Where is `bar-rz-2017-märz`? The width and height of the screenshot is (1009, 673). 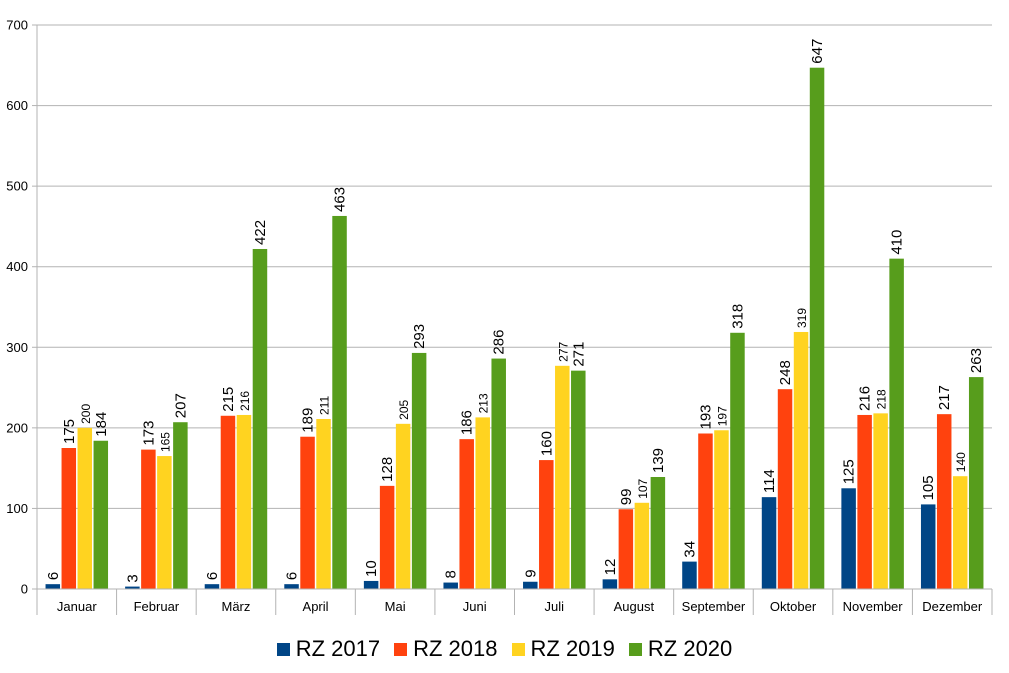
bar-rz-2017-märz is located at coordinates (212, 586).